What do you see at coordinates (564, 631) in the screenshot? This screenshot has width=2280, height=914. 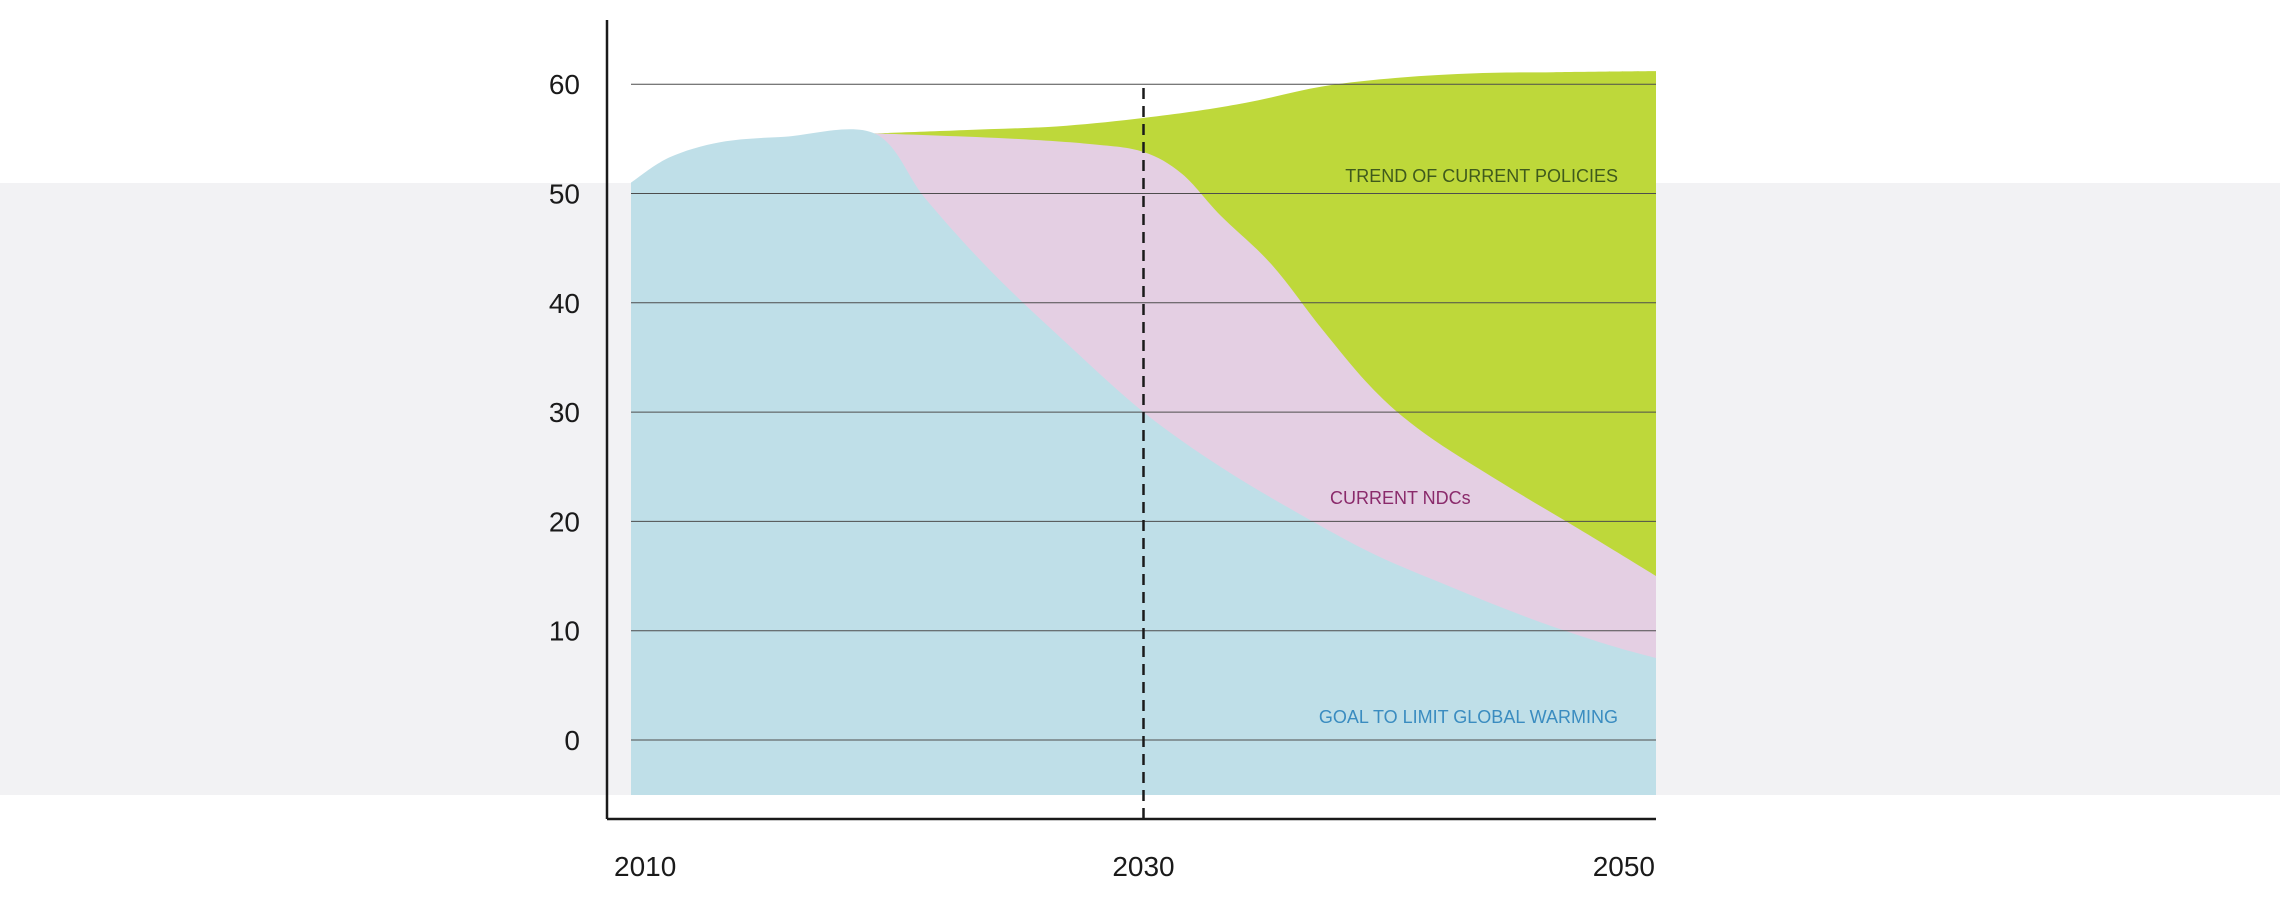 I see `y-tick-label: 10` at bounding box center [564, 631].